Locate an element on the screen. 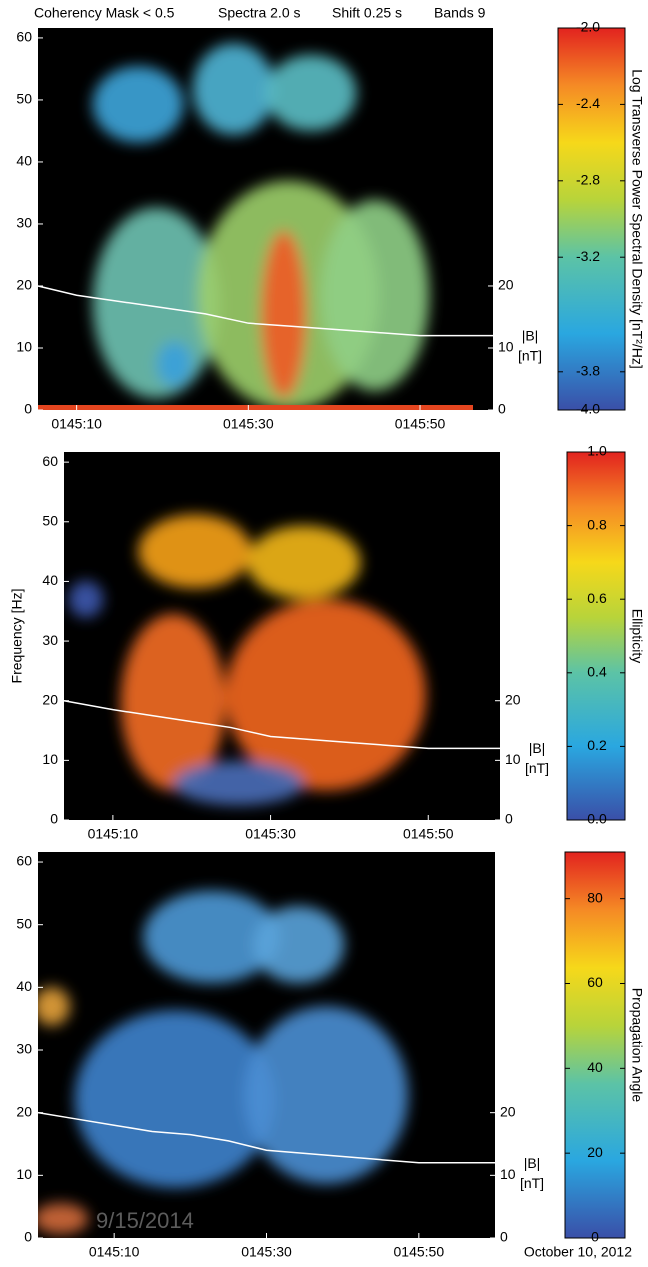 The width and height of the screenshot is (648, 1267). colorbar-label: Ellipticity is located at coordinates (637, 636).